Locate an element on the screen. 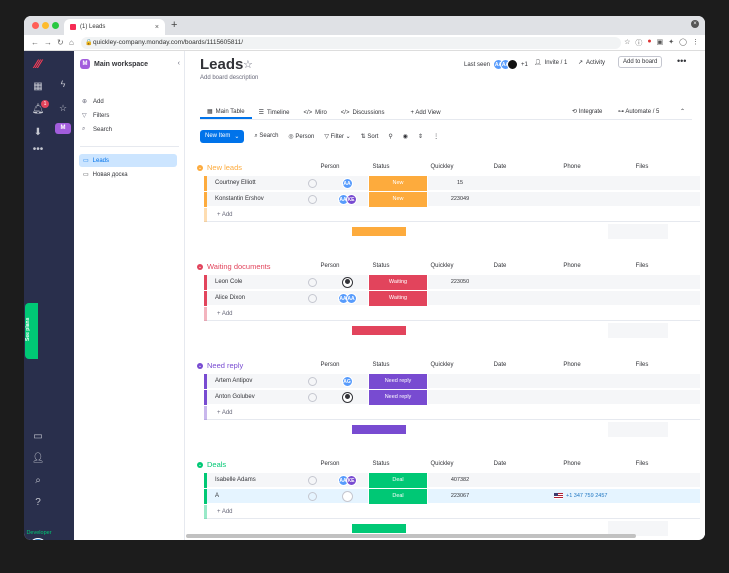 Image resolution: width=729 pixels, height=573 pixels. table-row: Konstantin Ershov AA KE New 223049 is located at coordinates (454, 199).